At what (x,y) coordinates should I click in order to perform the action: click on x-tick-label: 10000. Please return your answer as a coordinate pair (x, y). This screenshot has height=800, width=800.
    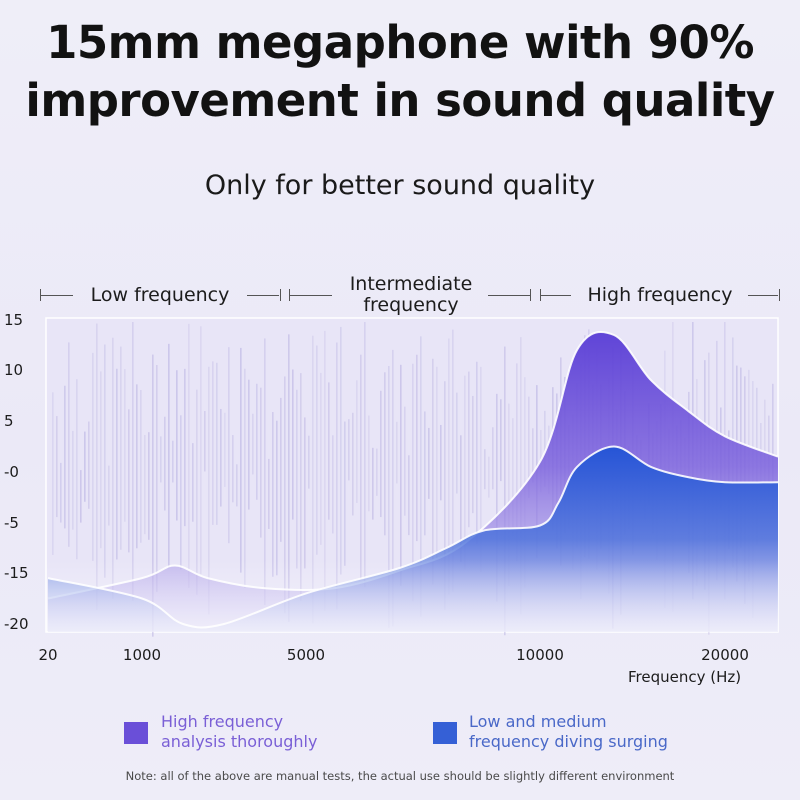
    Looking at the image, I should click on (540, 655).